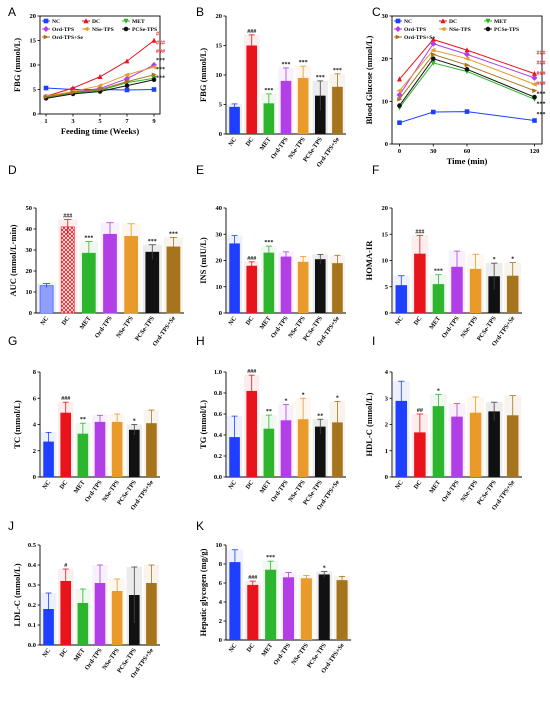  I want to click on y-tick-label: 20, so click(33, 16).